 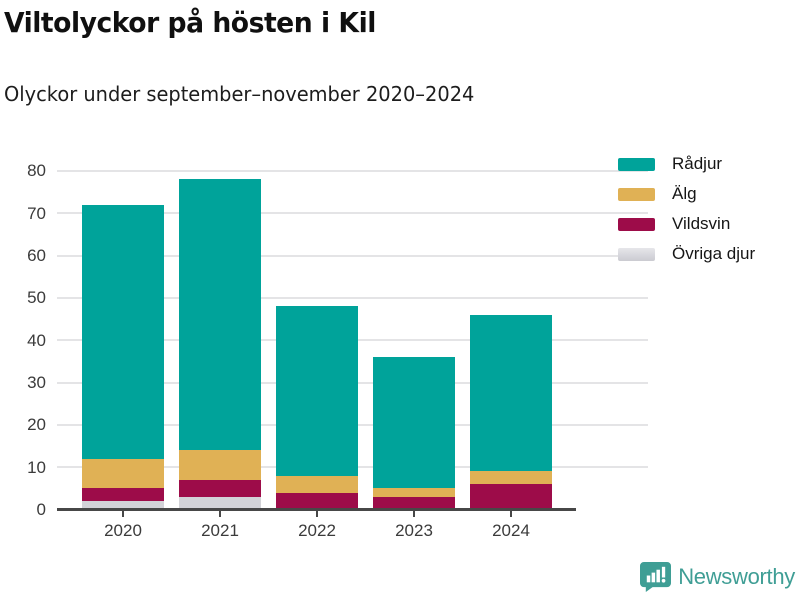 I want to click on bar-segment--lg-2021, so click(x=220, y=465).